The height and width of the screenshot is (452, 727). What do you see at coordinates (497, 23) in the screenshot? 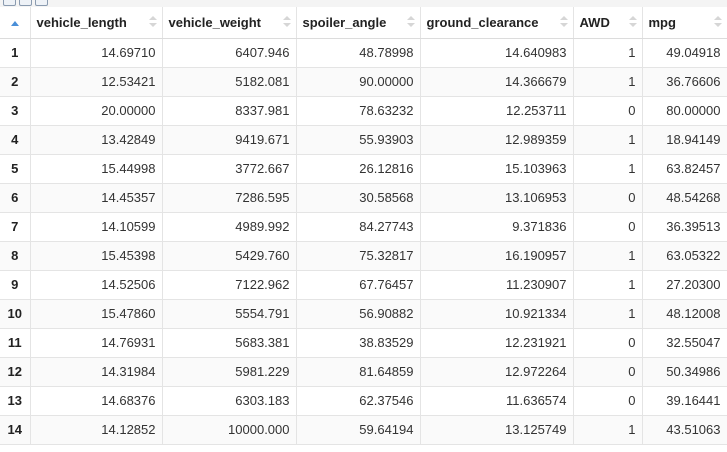
I see `column-header-ground-clearance: ground_clearance` at bounding box center [497, 23].